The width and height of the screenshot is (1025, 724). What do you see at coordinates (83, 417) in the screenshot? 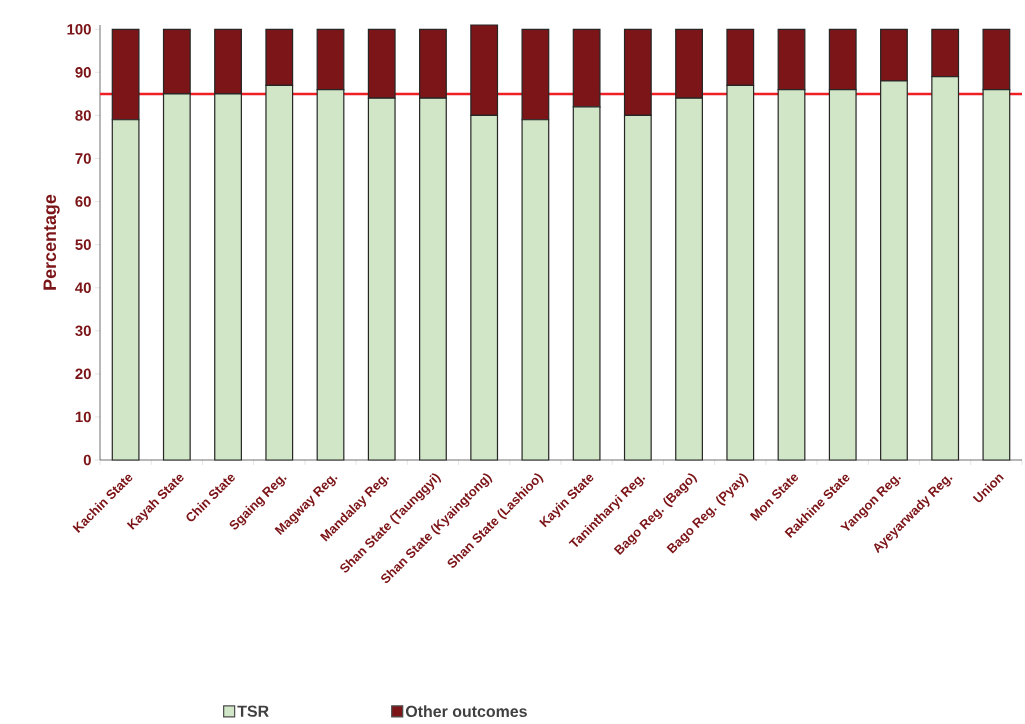
I see `y-tick-label: 10` at bounding box center [83, 417].